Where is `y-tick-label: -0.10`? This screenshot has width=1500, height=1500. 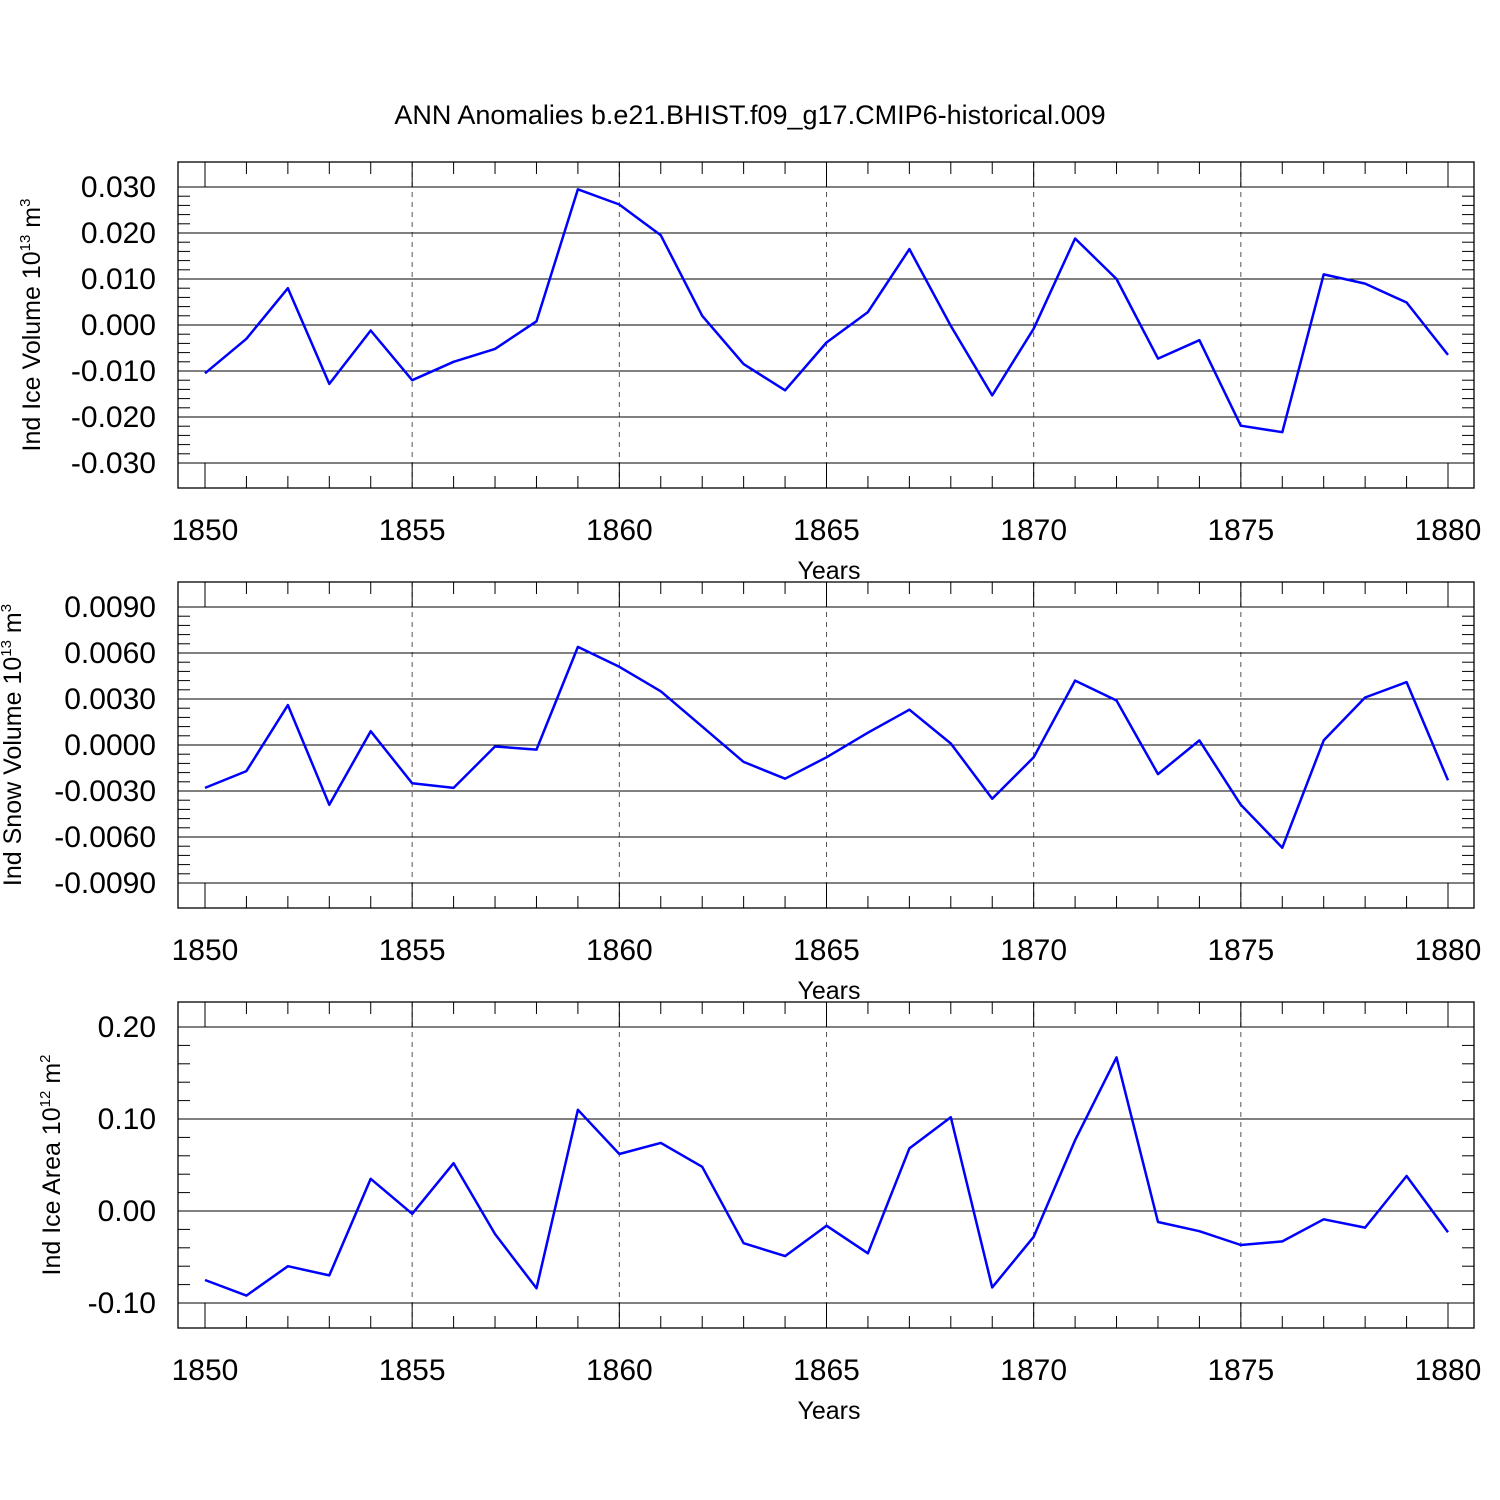
y-tick-label: -0.10 is located at coordinates (122, 1303).